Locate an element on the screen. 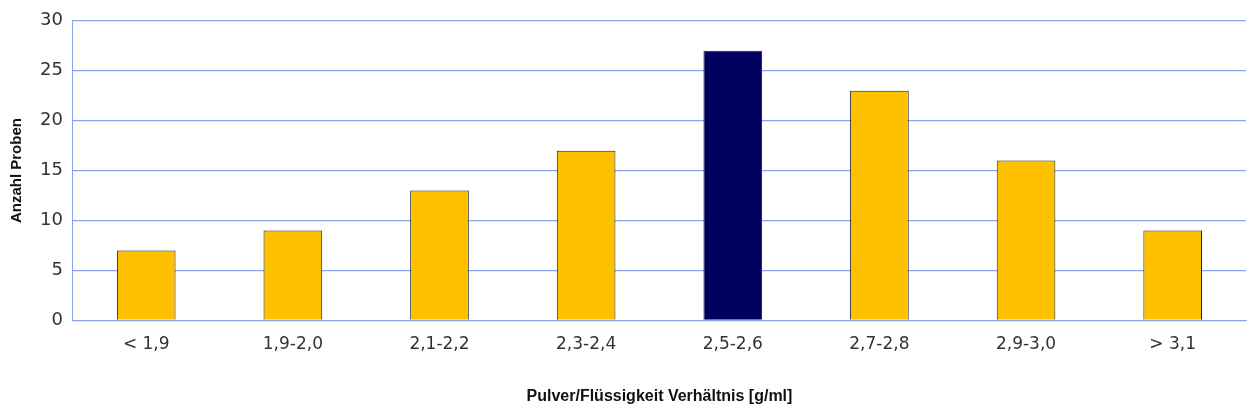 Image resolution: width=1258 pixels, height=414 pixels. x-tick-label: > 3,1 is located at coordinates (1173, 343).